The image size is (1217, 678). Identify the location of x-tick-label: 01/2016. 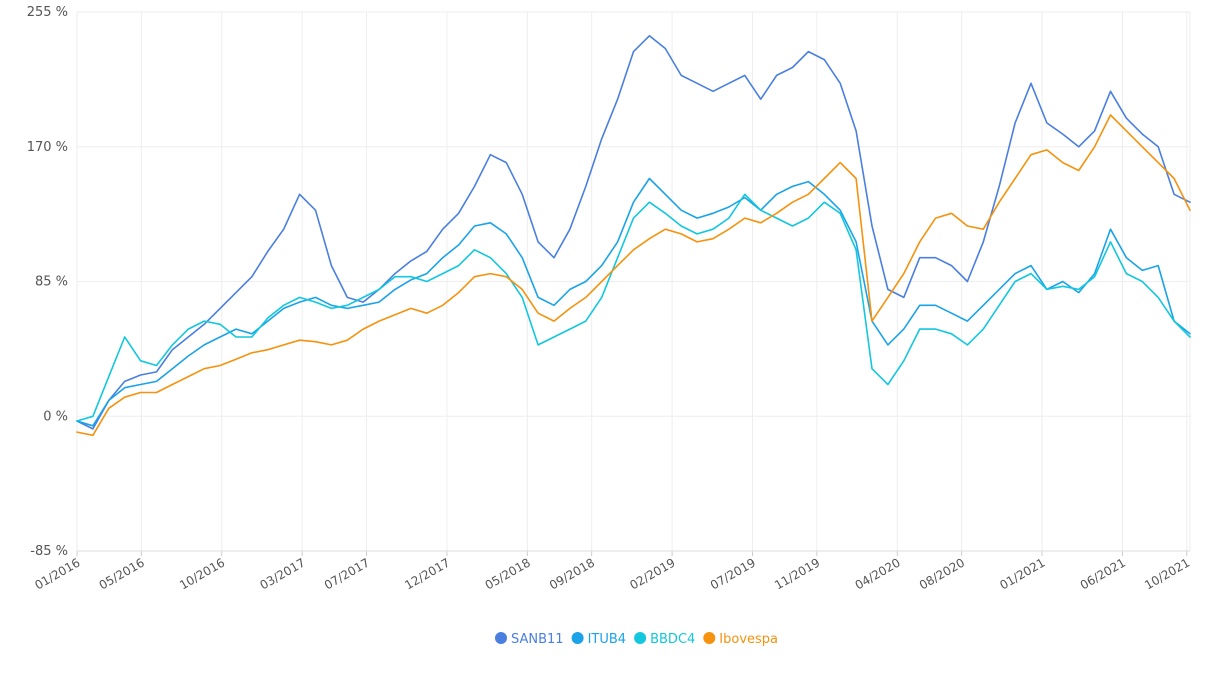
(57, 573).